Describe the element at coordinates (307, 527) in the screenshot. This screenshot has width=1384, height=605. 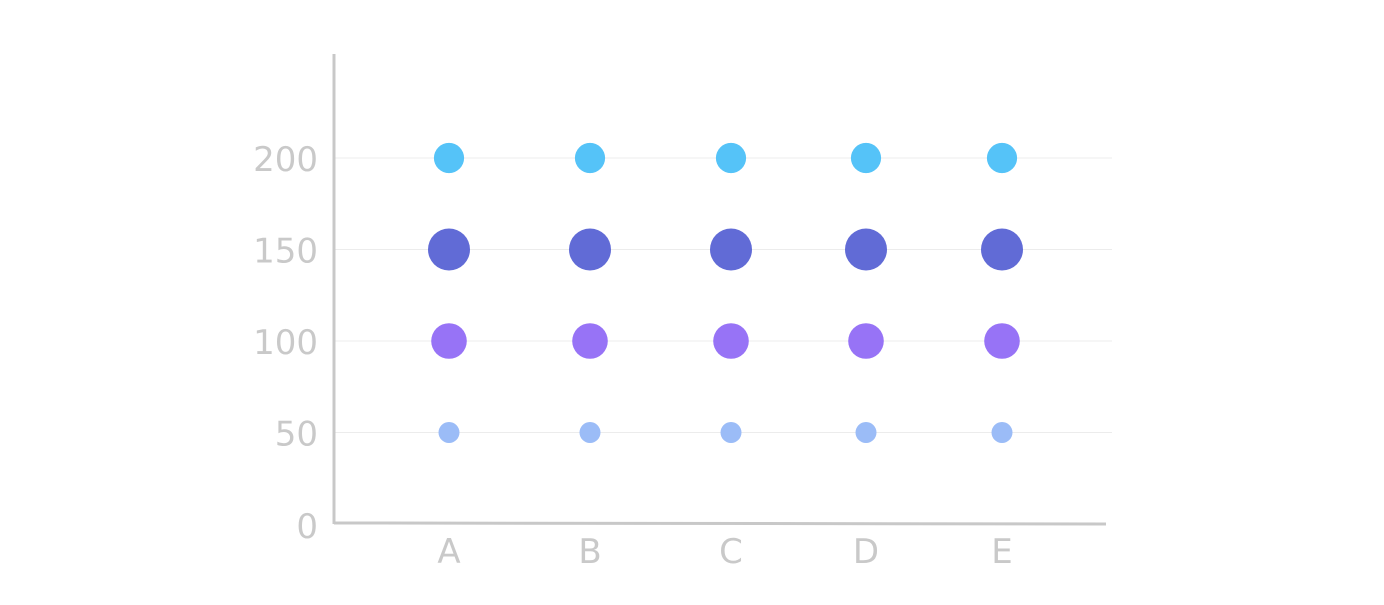
I see `y-tick-label: 0` at that location.